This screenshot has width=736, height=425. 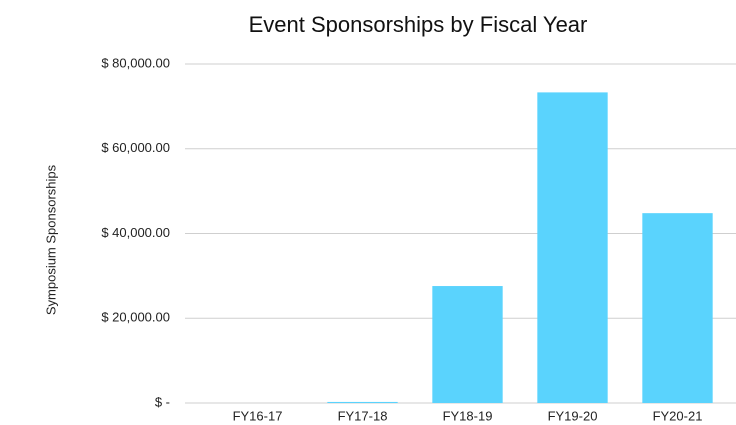 What do you see at coordinates (135, 147) in the screenshot?
I see `y-tick-label: $ 60,000.00` at bounding box center [135, 147].